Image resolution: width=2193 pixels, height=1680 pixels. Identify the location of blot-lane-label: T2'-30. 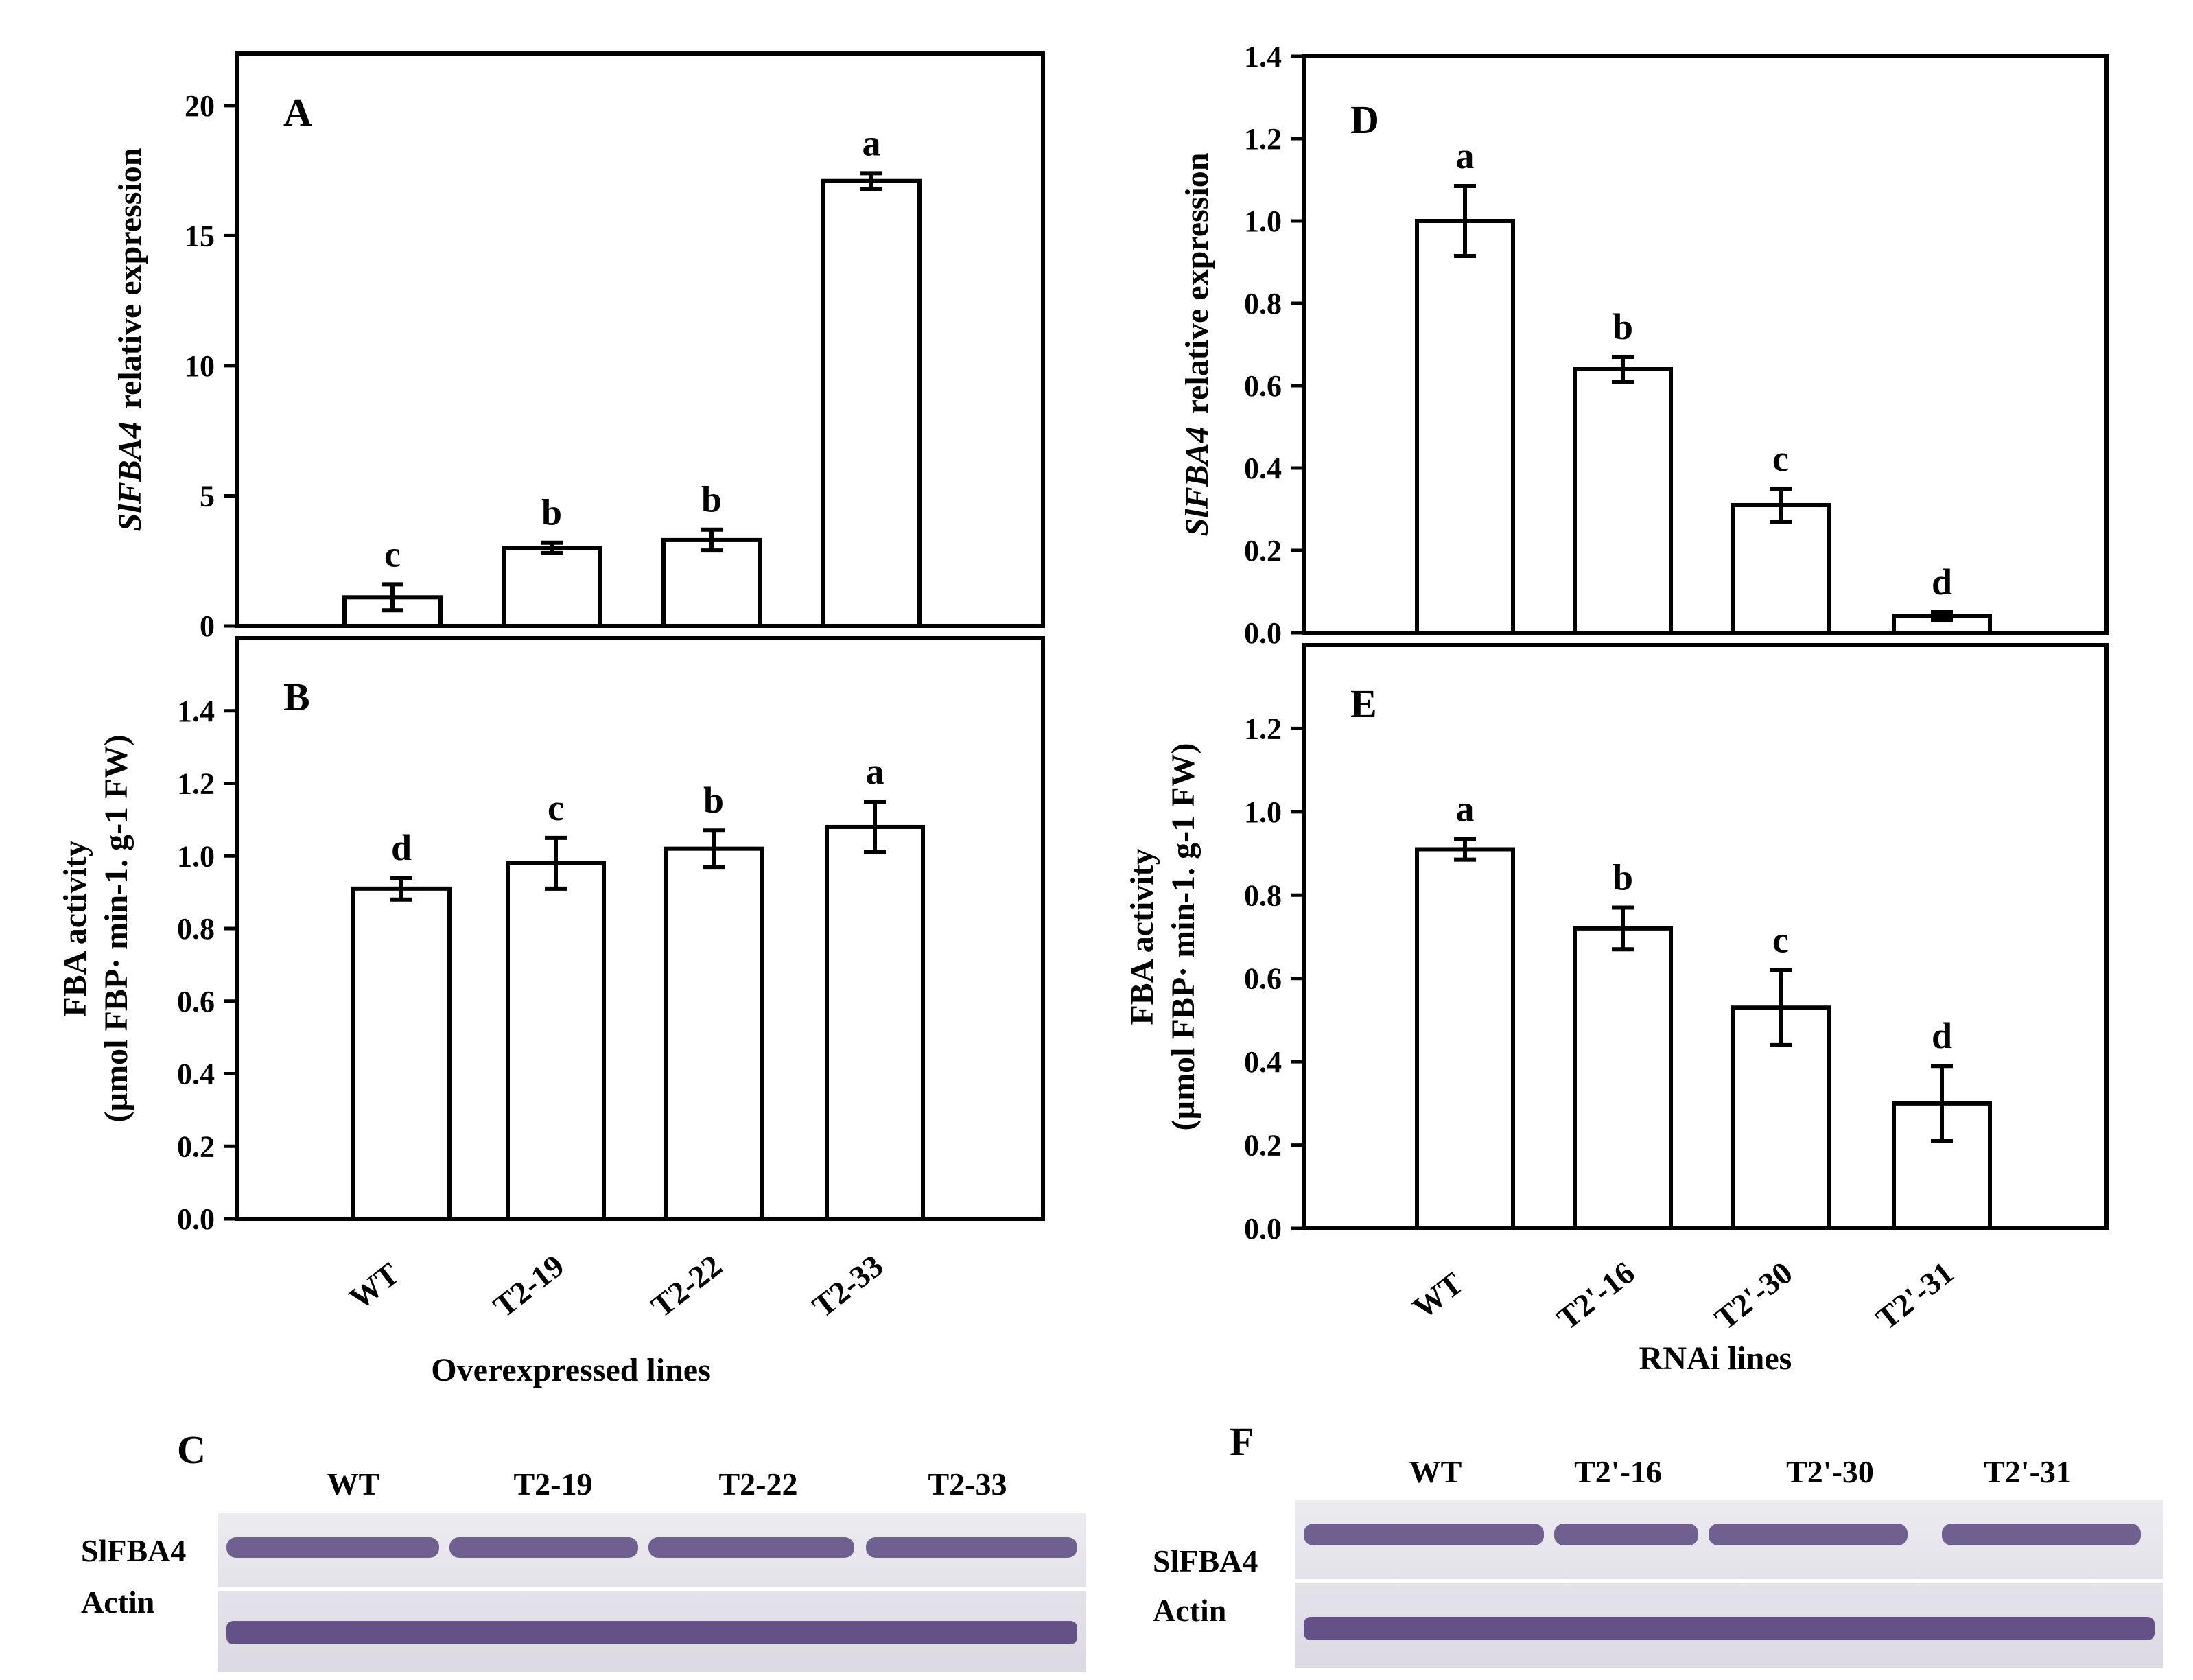
(1830, 1471).